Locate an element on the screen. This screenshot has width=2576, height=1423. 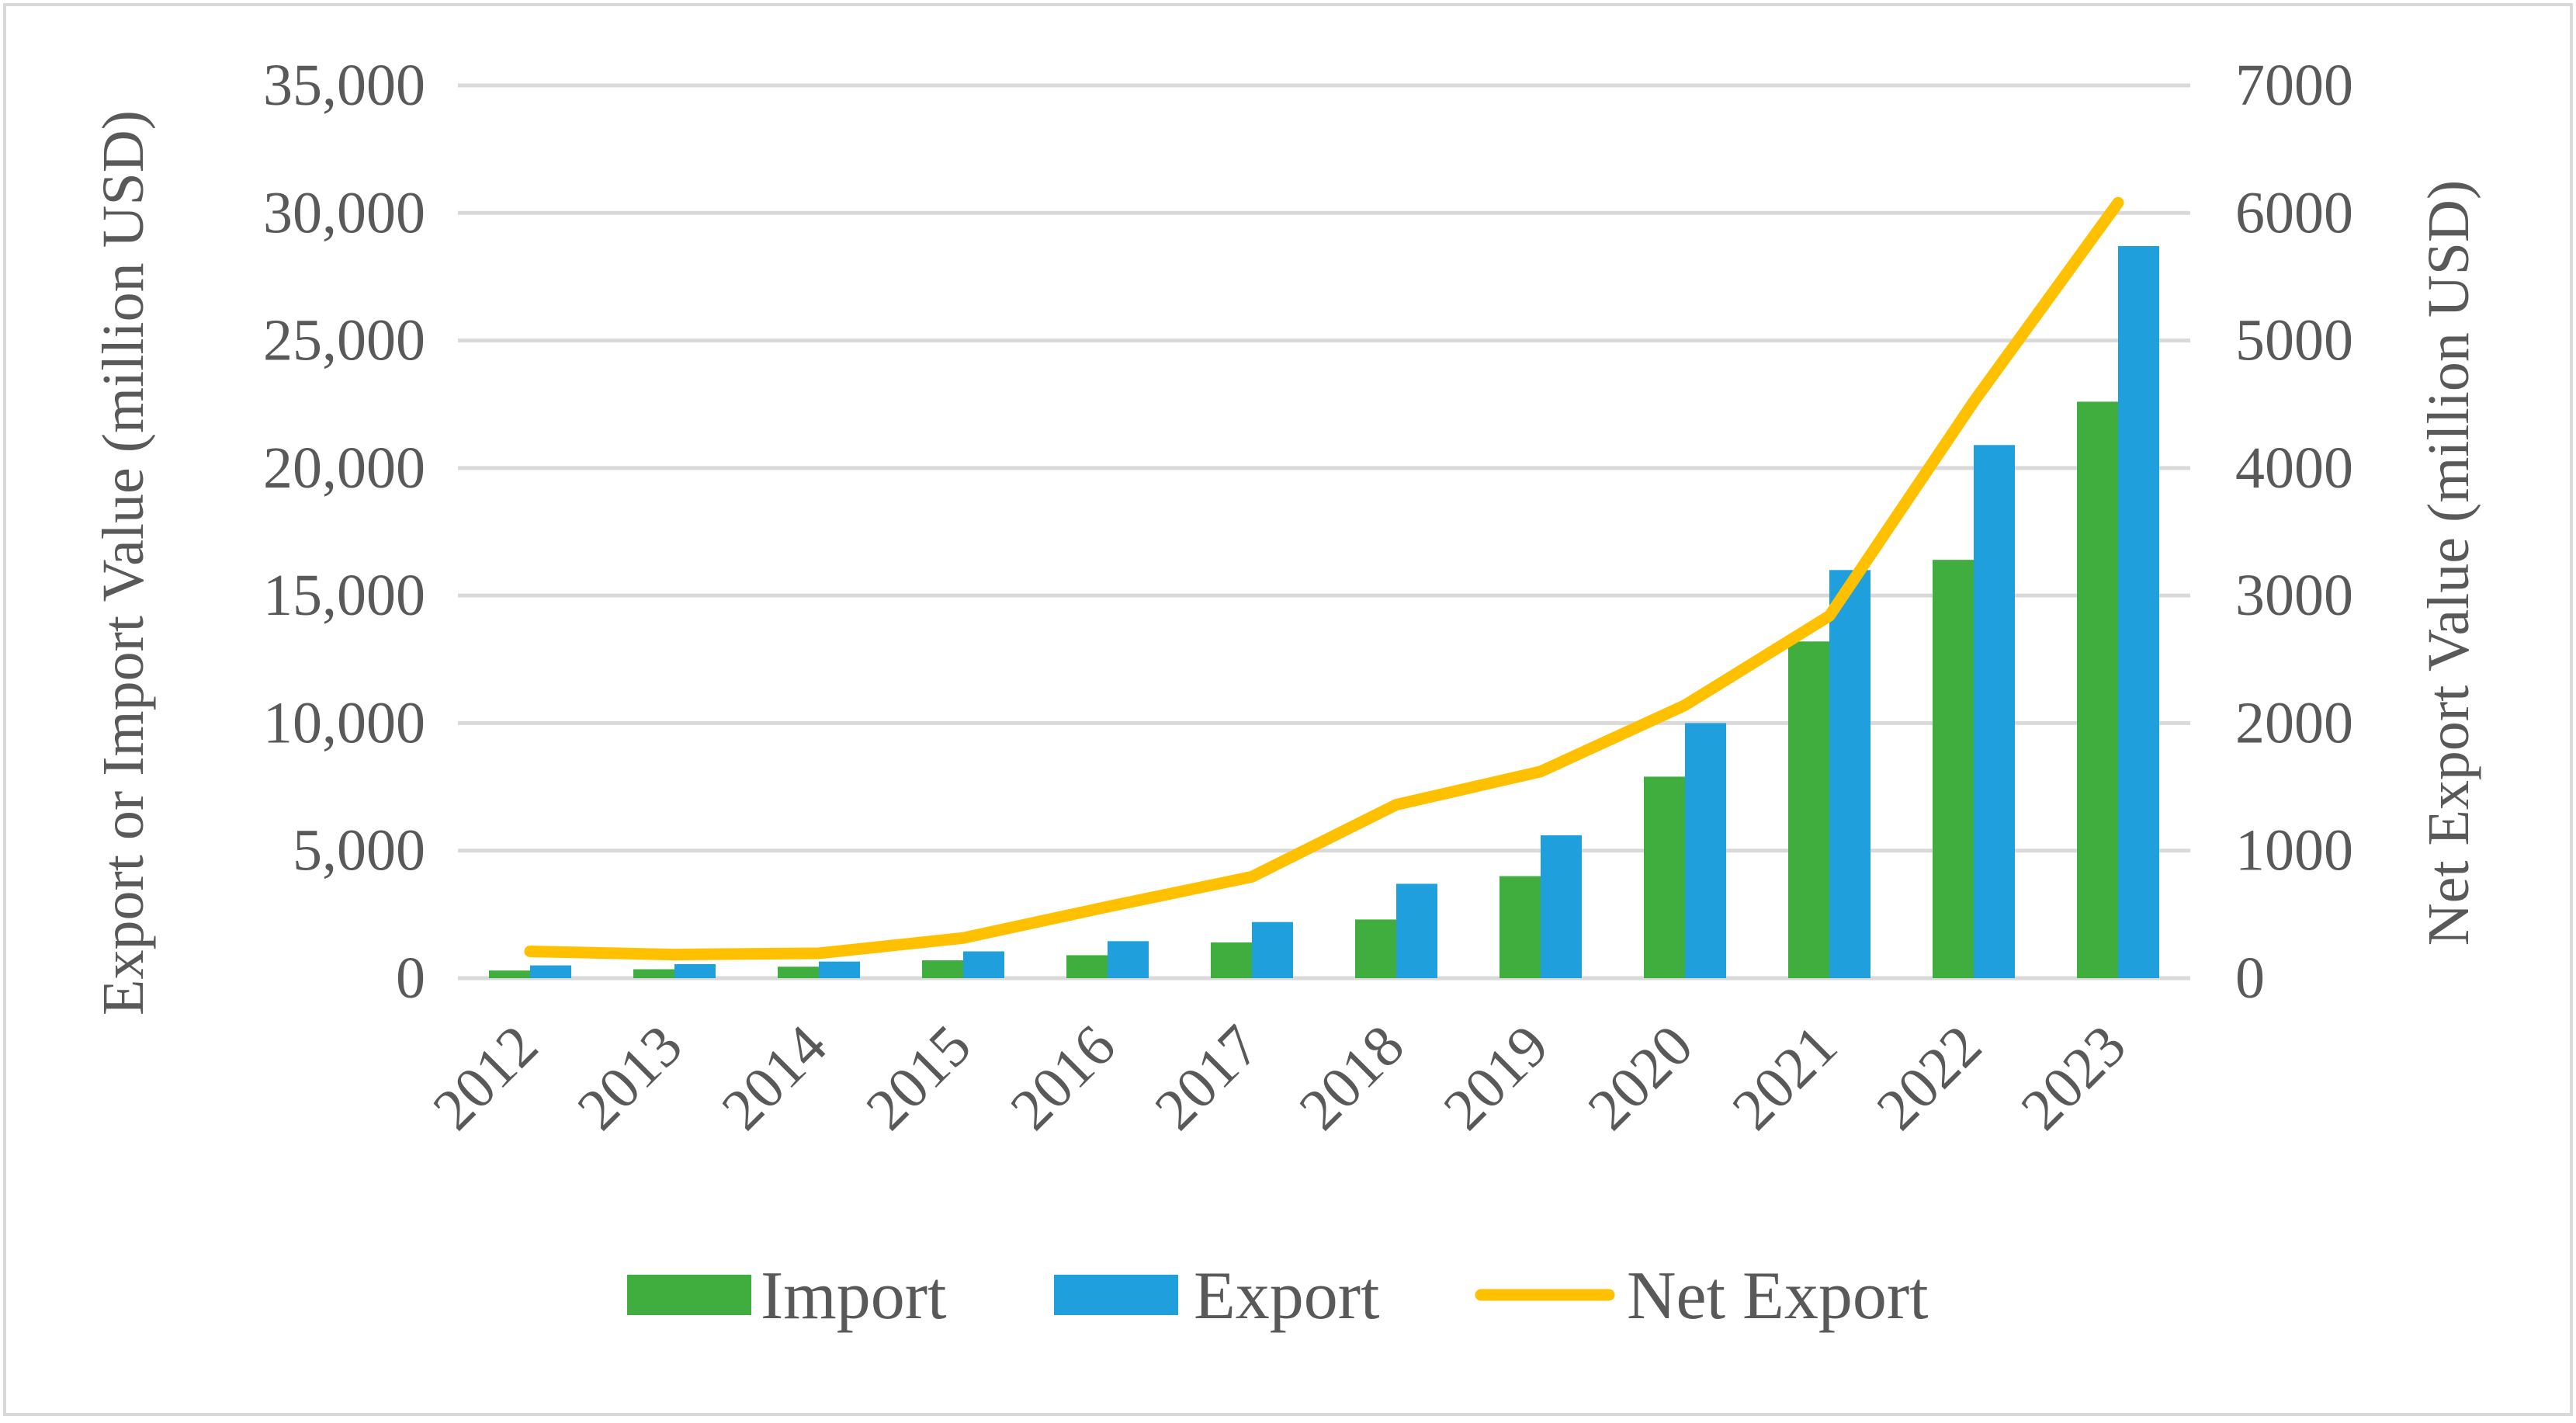
import-bar-2014 is located at coordinates (798, 973).